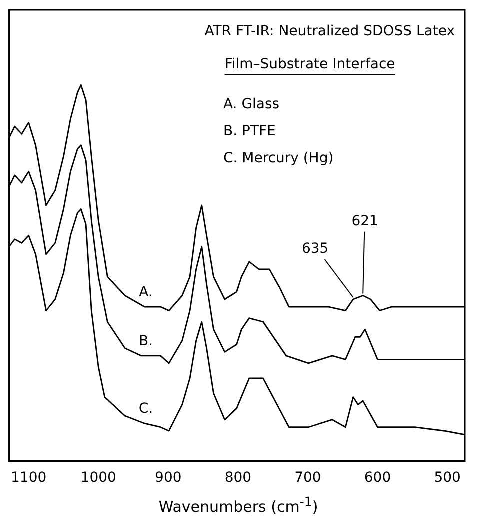  What do you see at coordinates (146, 409) in the screenshot?
I see `series-label: C.` at bounding box center [146, 409].